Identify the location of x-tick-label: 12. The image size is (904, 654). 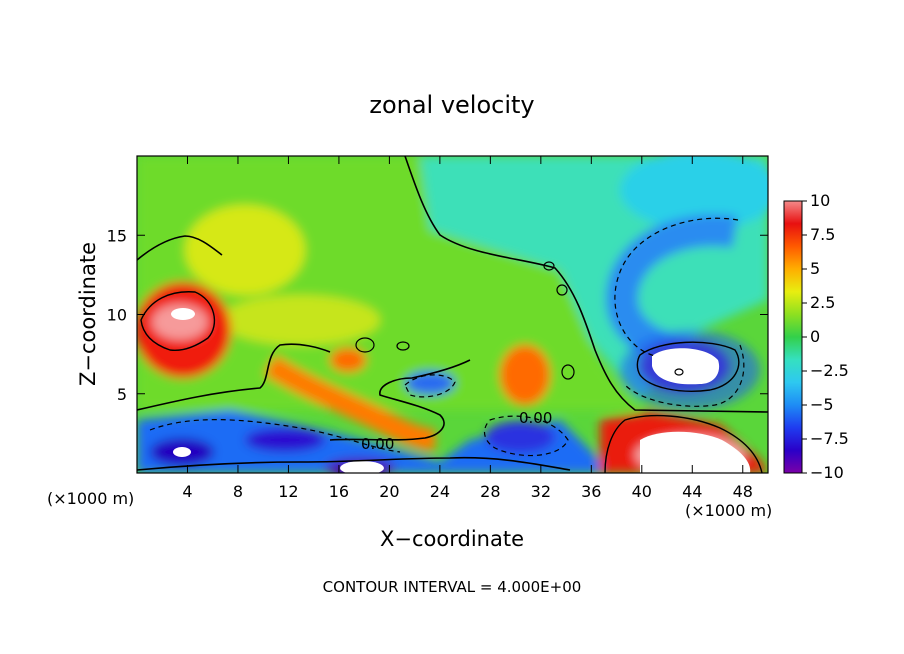
(288, 491).